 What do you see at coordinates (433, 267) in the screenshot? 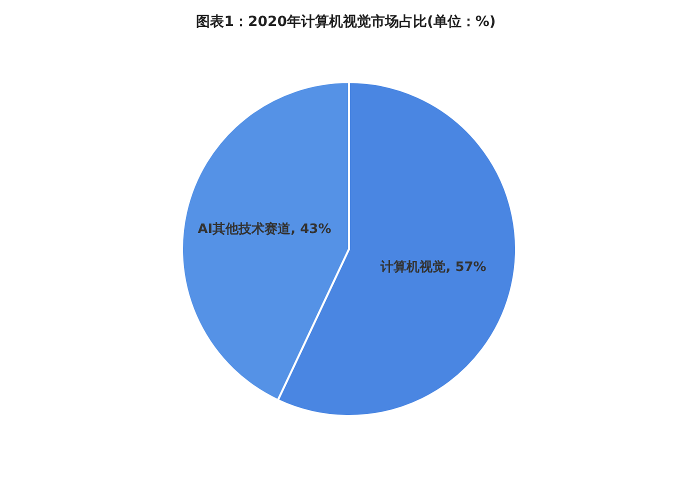
I see `slice-label: 计算机视觉, 57%` at bounding box center [433, 267].